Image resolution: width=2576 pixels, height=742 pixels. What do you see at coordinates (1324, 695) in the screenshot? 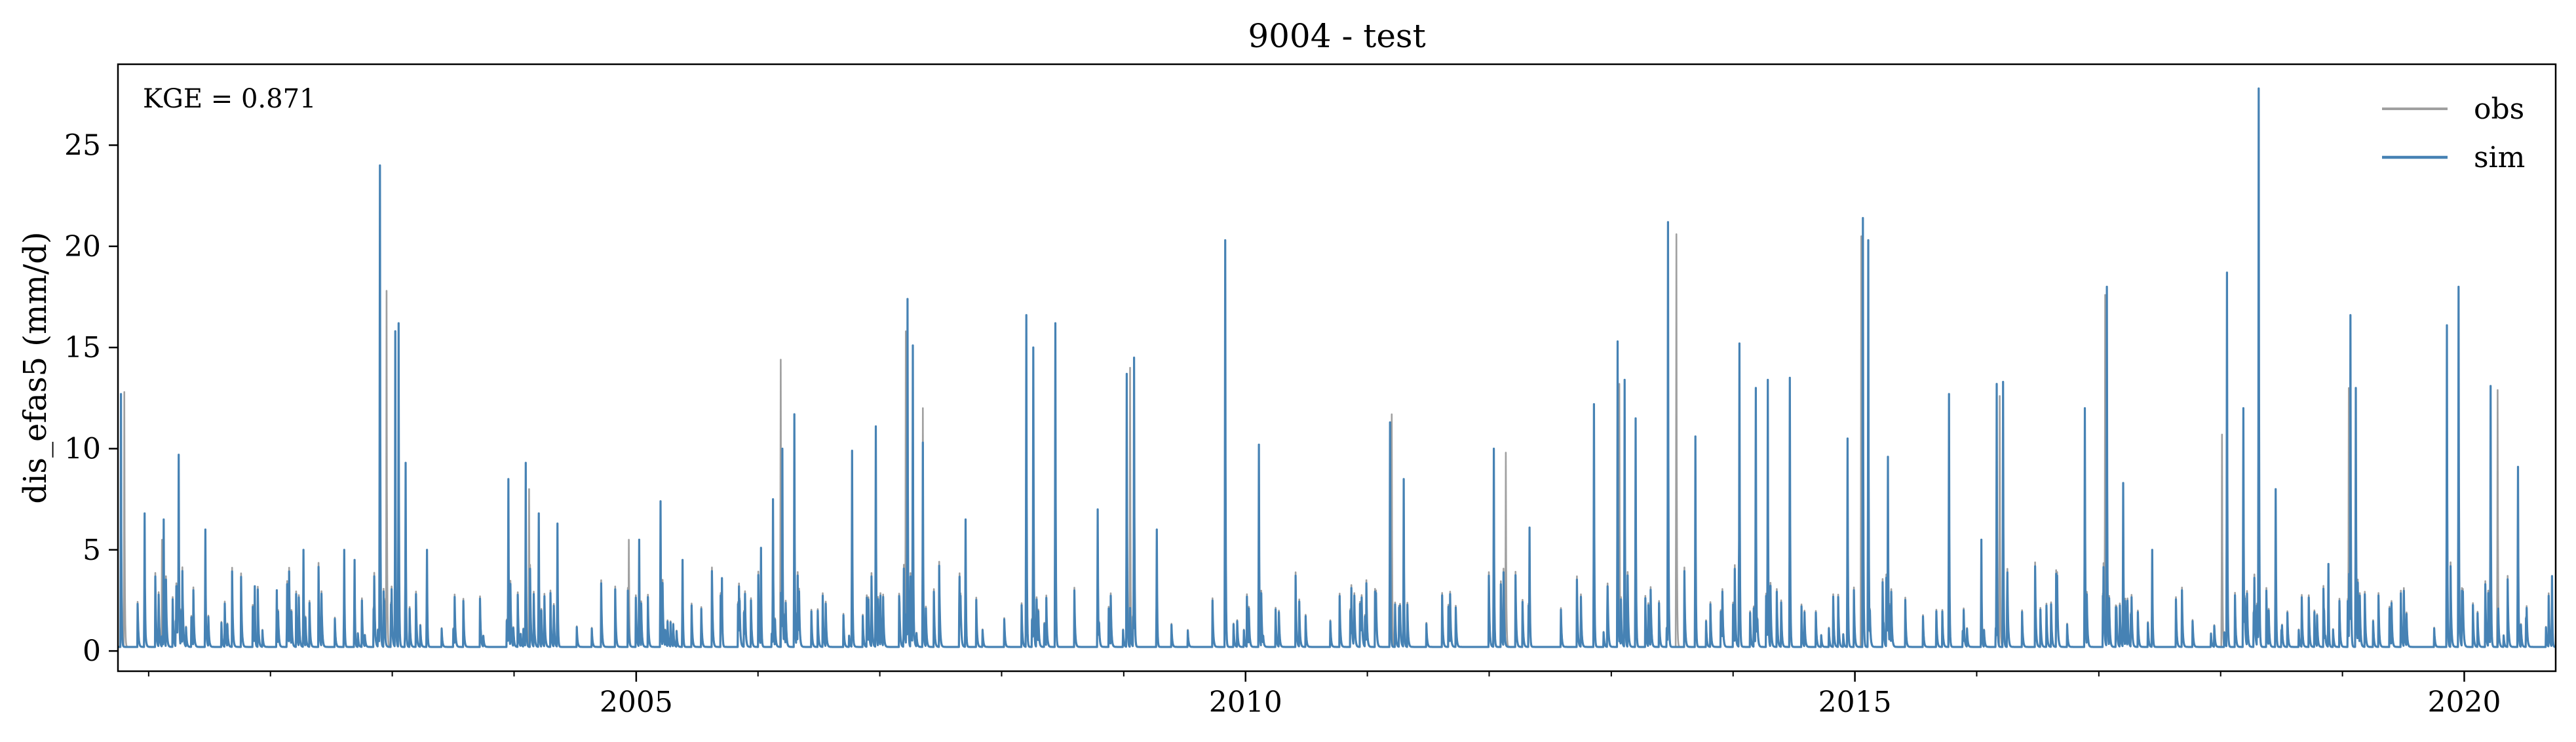
I see `x-axis: 2005 2010 2015 2020` at bounding box center [1324, 695].